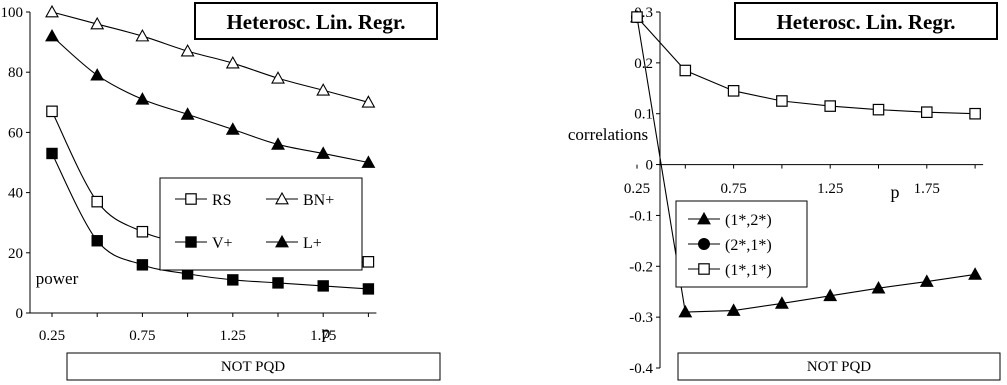 The image size is (1007, 385). I want to click on y-tick-label: 20, so click(15, 254).